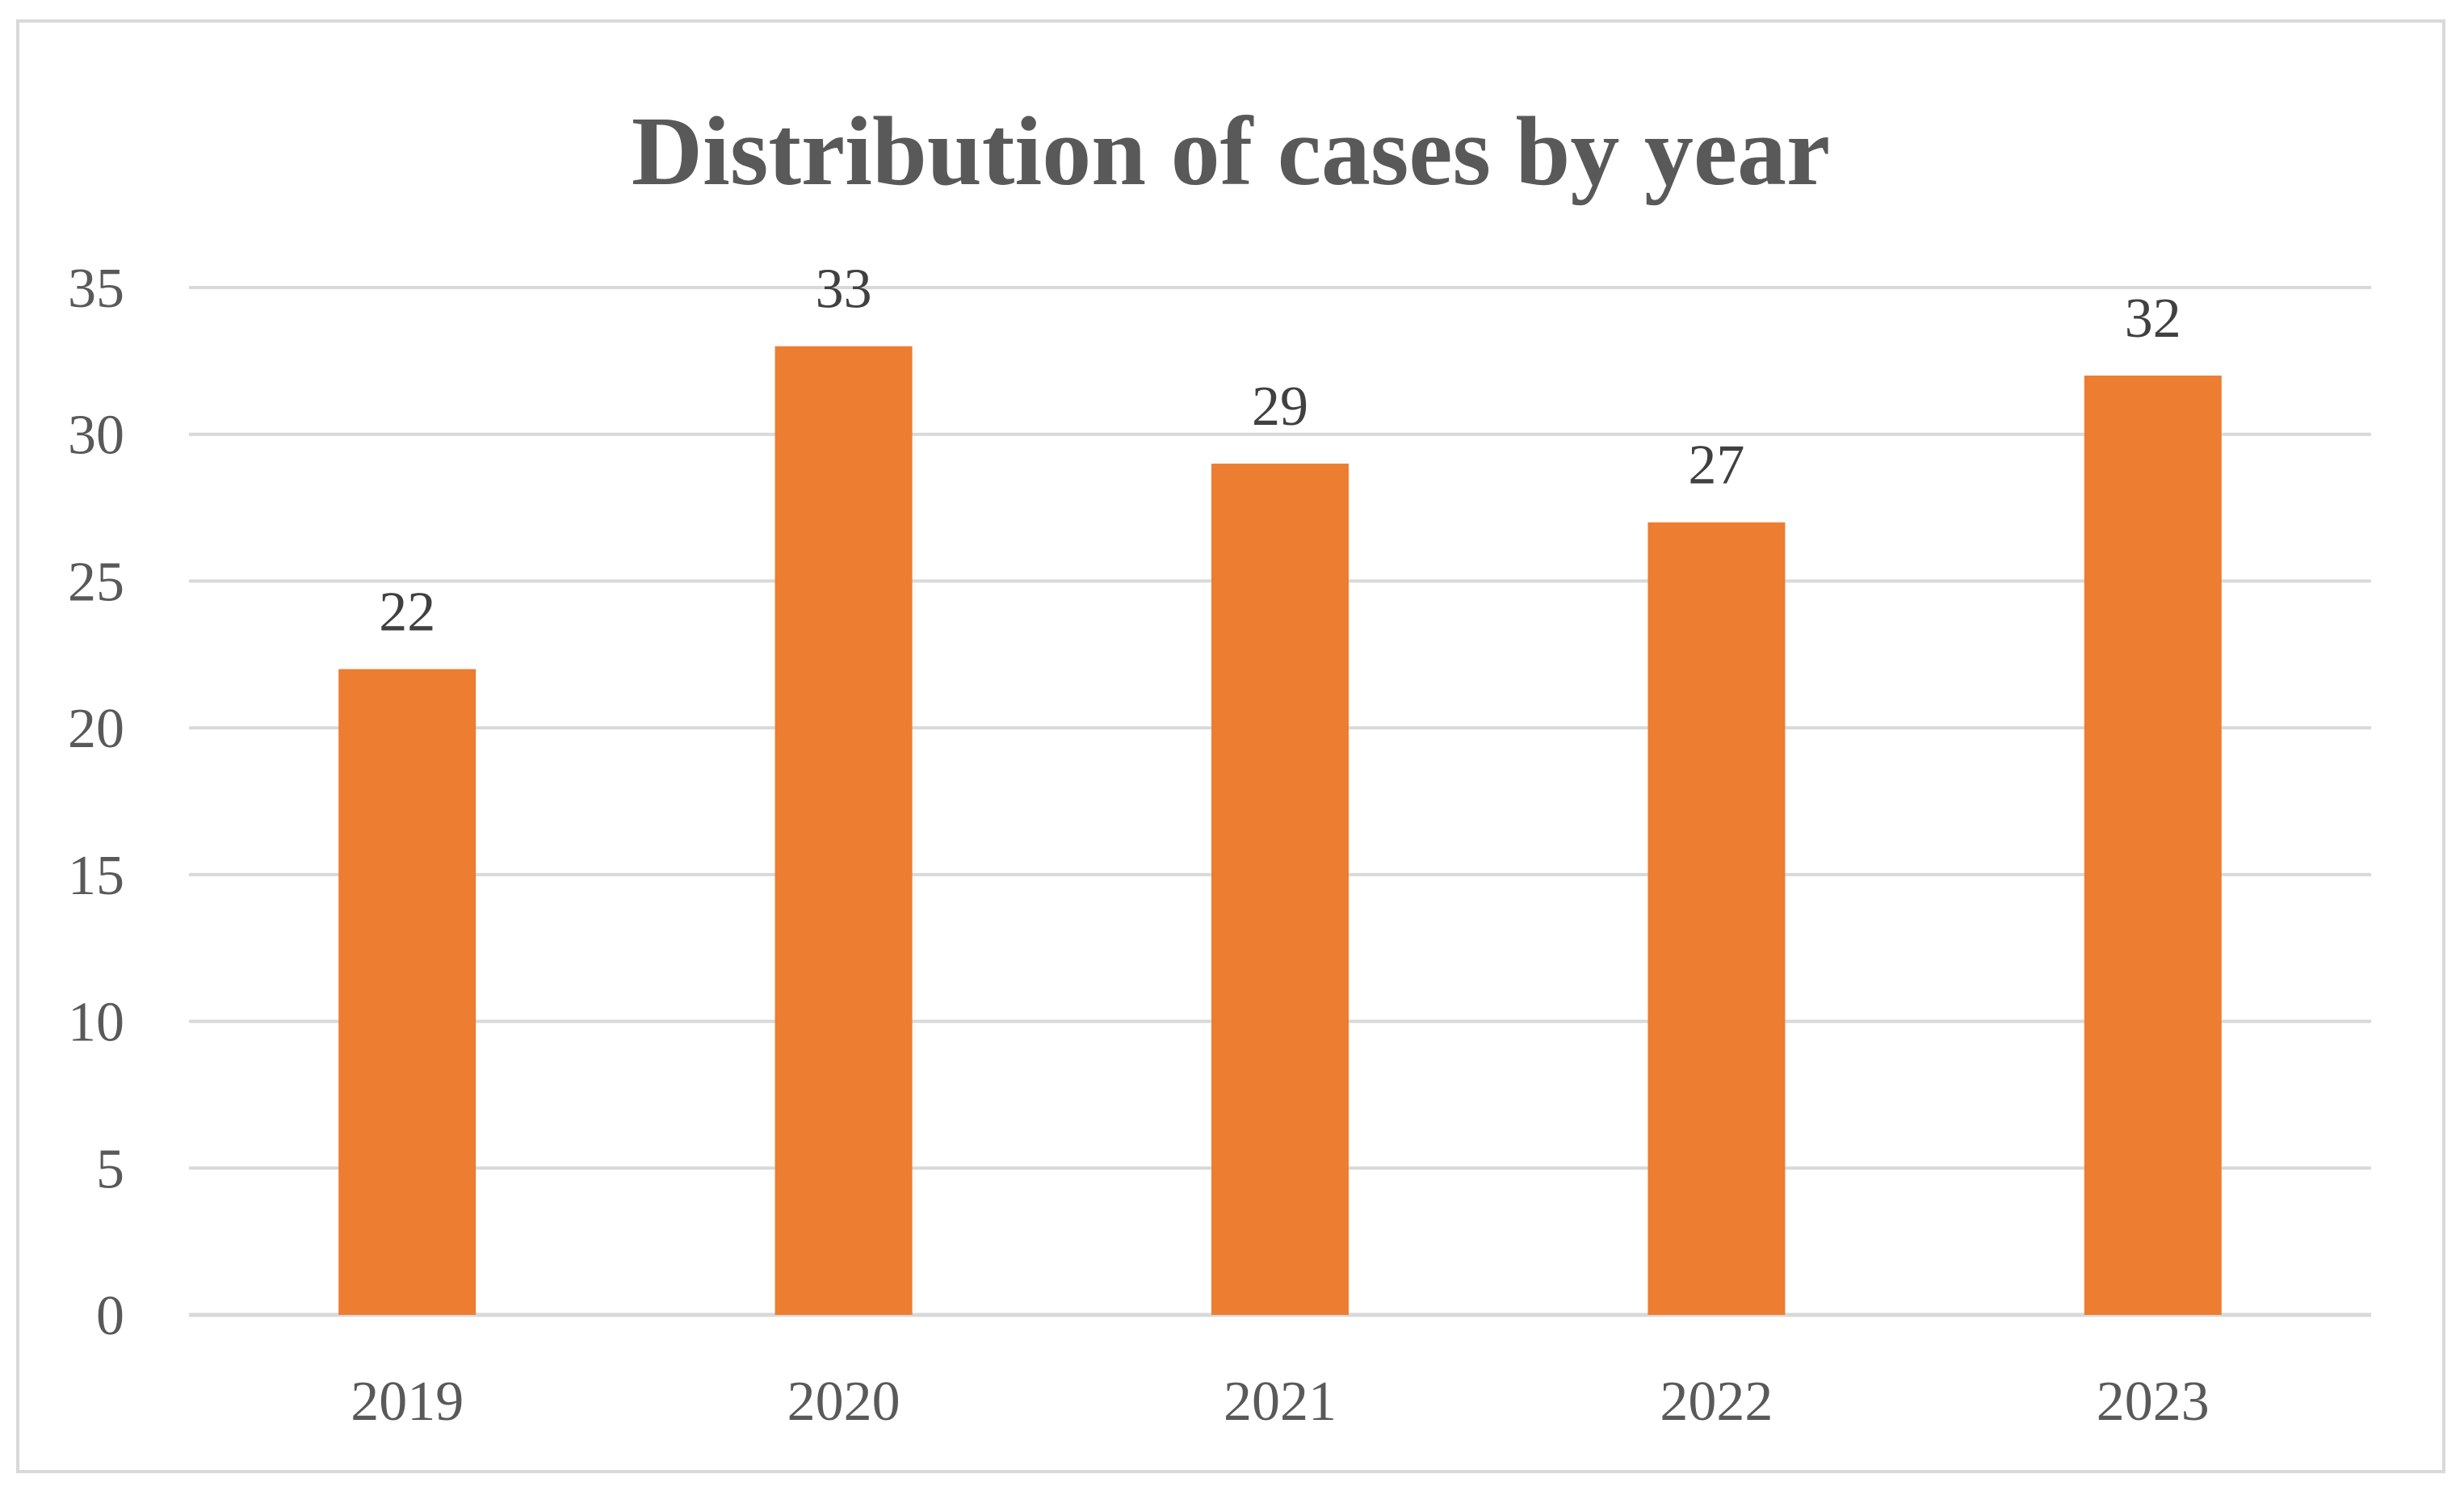 This screenshot has height=1495, width=2464. I want to click on x-category-label: 2022, so click(1716, 1402).